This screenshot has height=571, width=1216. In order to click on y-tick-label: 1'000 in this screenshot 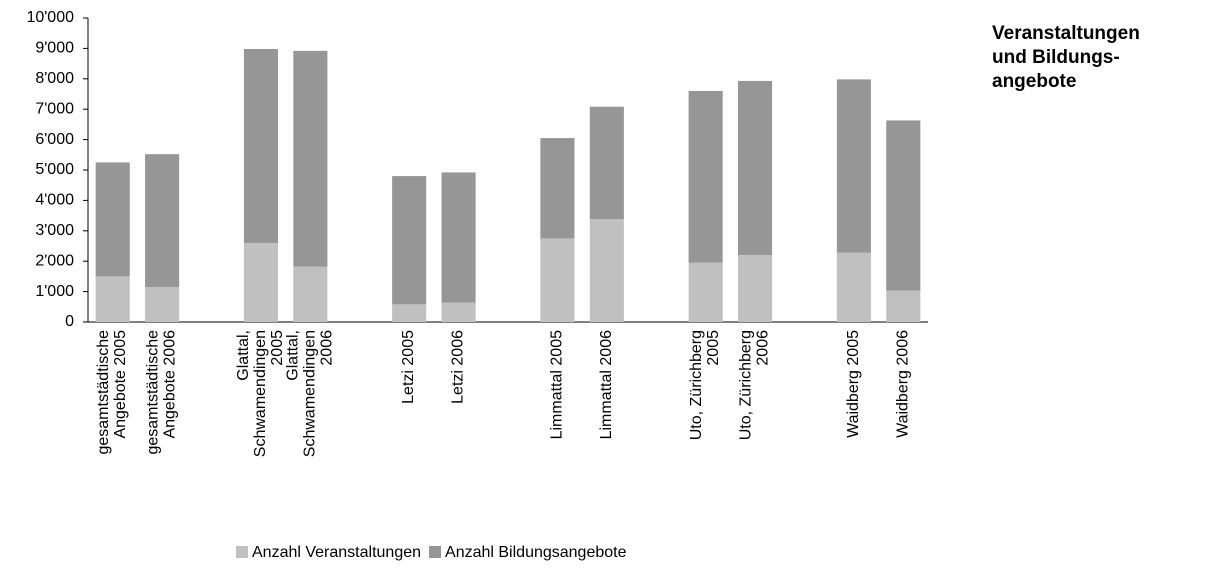, I will do `click(54, 291)`.